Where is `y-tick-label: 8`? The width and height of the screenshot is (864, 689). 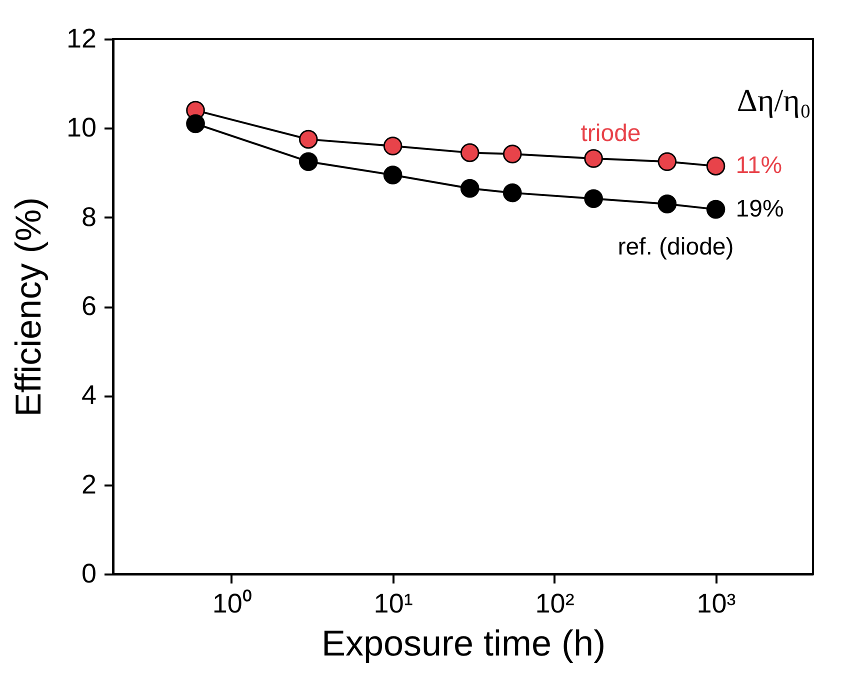 y-tick-label: 8 is located at coordinates (88, 217).